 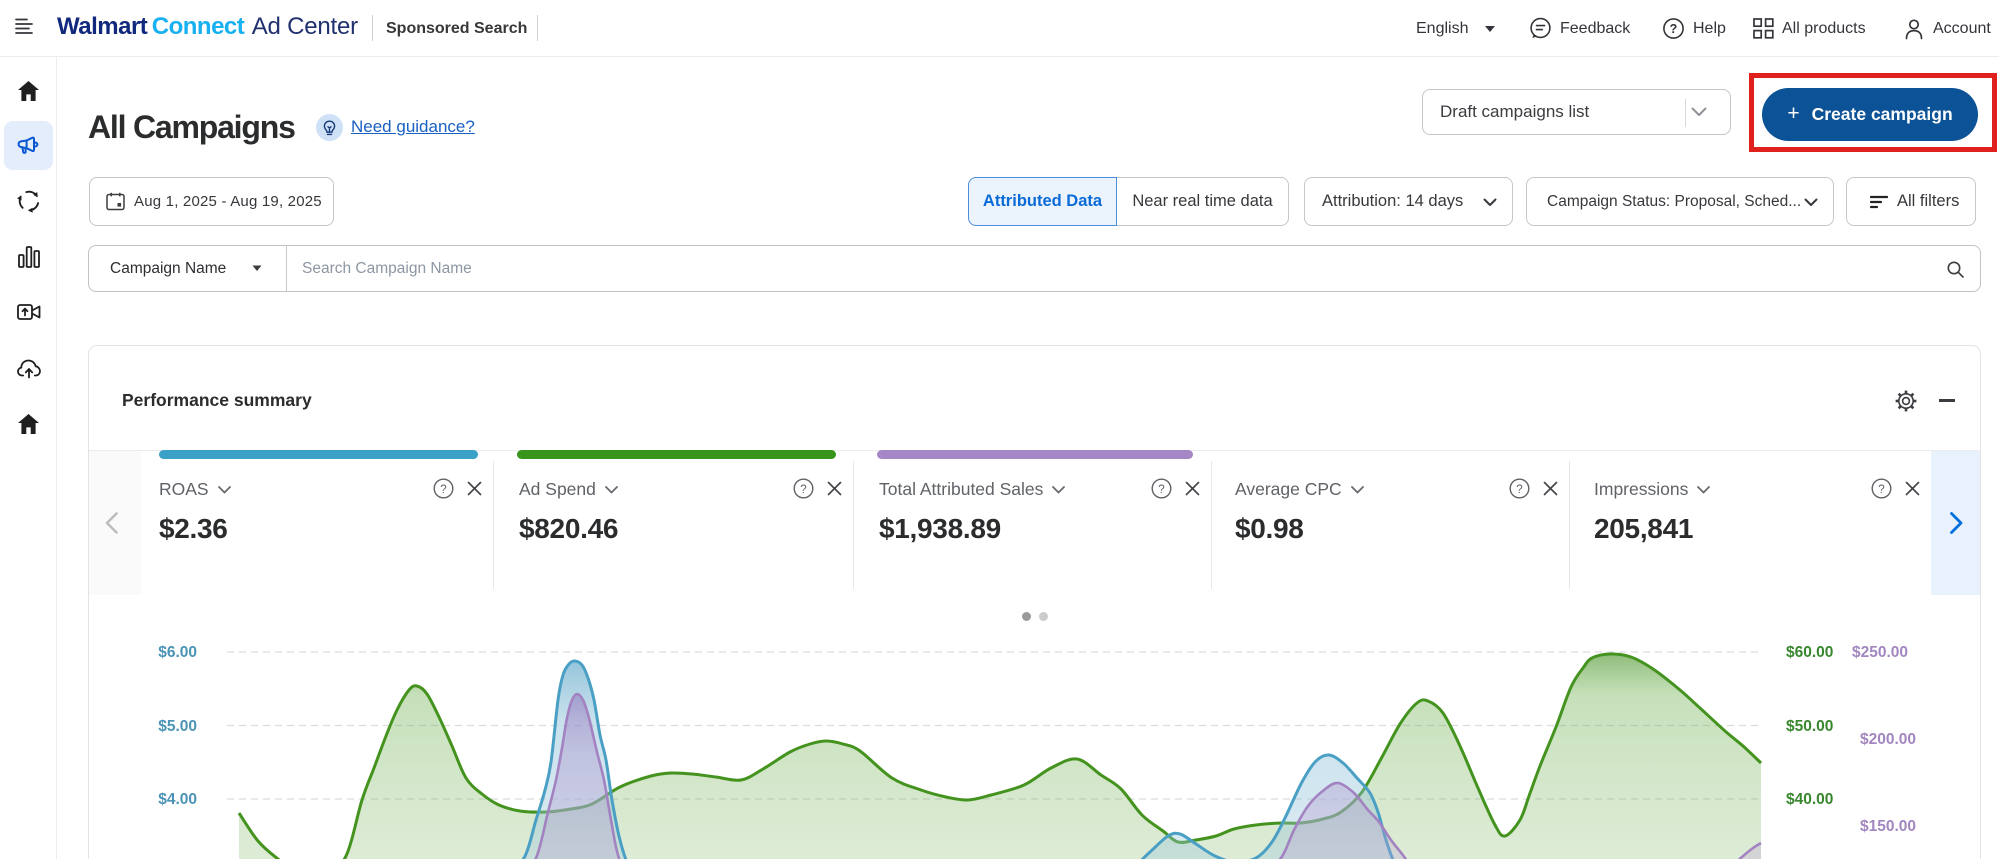 What do you see at coordinates (1880, 652) in the screenshot?
I see `svg-text: $250.00` at bounding box center [1880, 652].